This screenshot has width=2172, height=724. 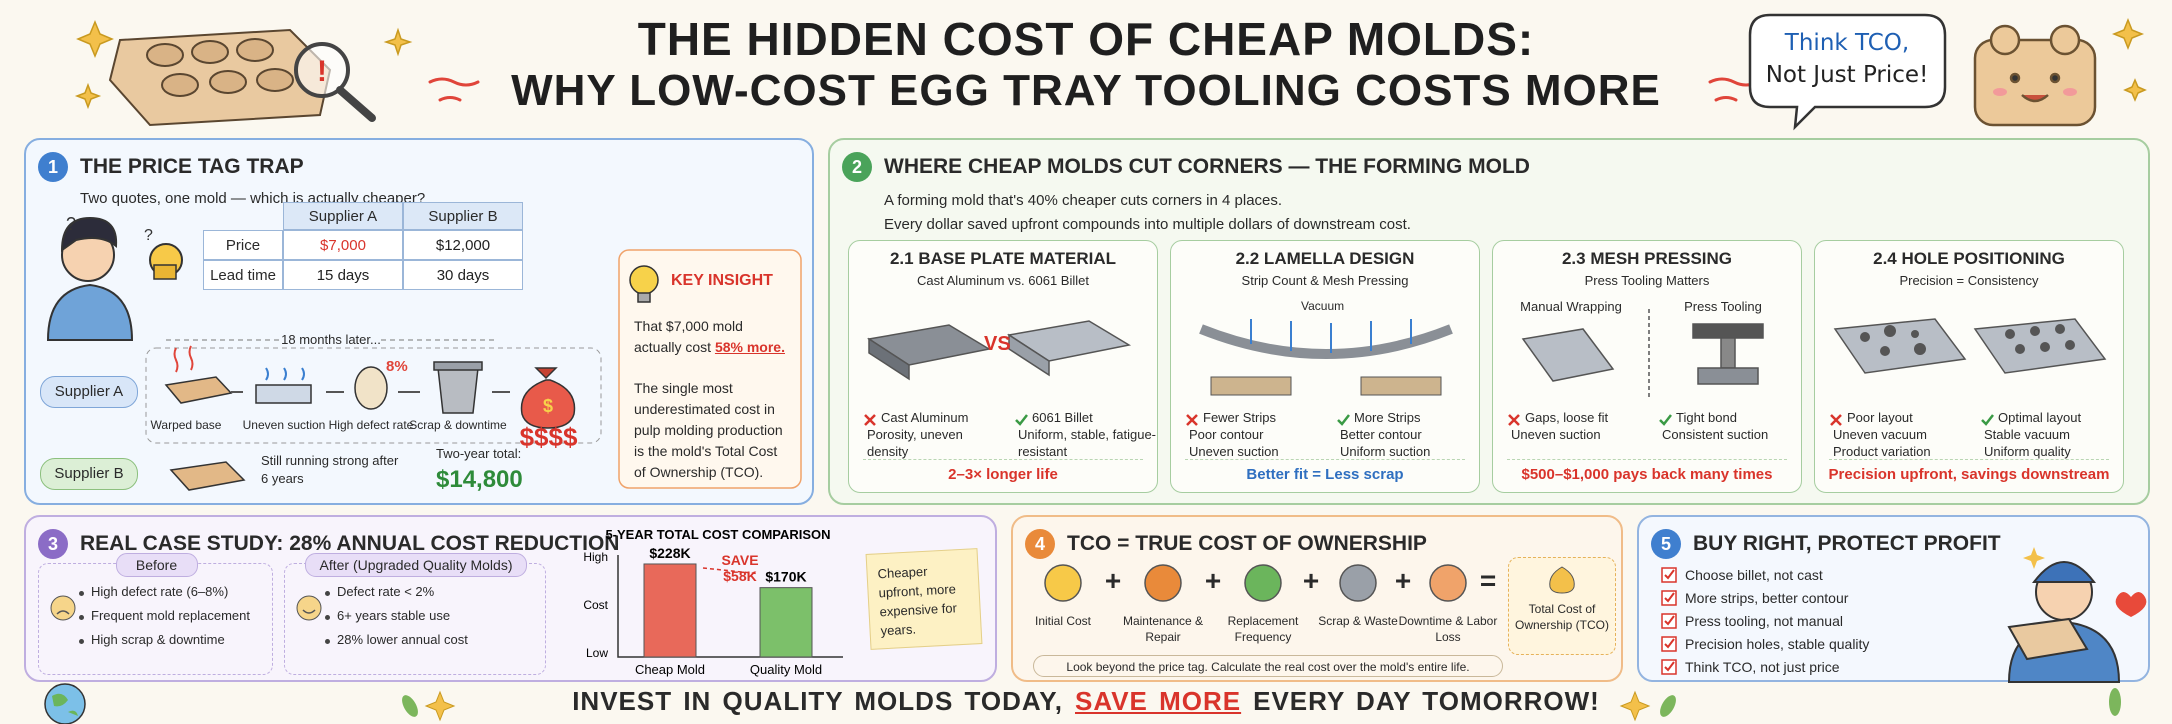 What do you see at coordinates (730, 571) in the screenshot?
I see `savings-arrow` at bounding box center [730, 571].